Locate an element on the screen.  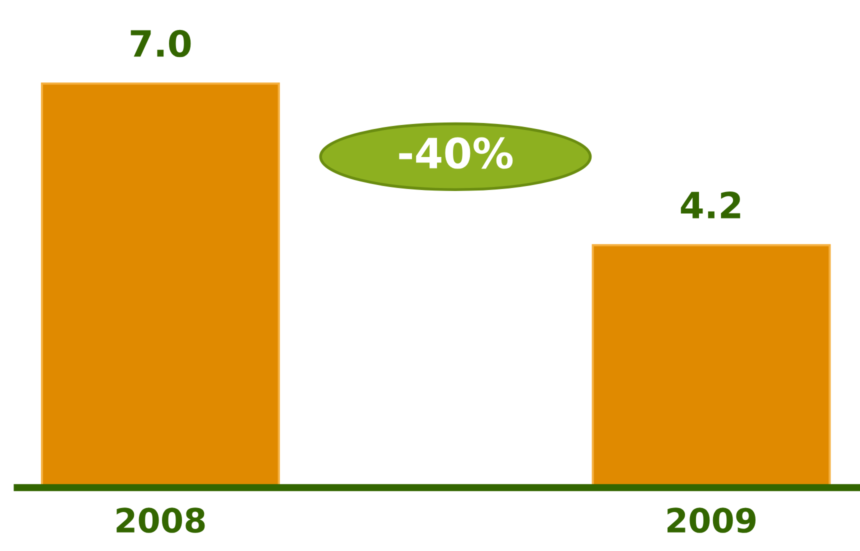
x-tick-label: 2009 is located at coordinates (712, 520).